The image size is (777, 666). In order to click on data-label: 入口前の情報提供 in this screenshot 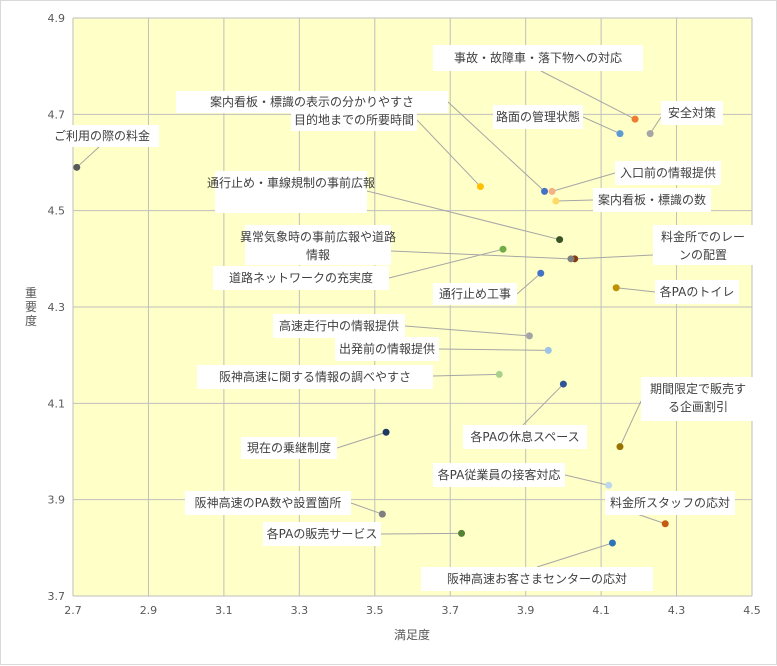, I will do `click(668, 172)`.